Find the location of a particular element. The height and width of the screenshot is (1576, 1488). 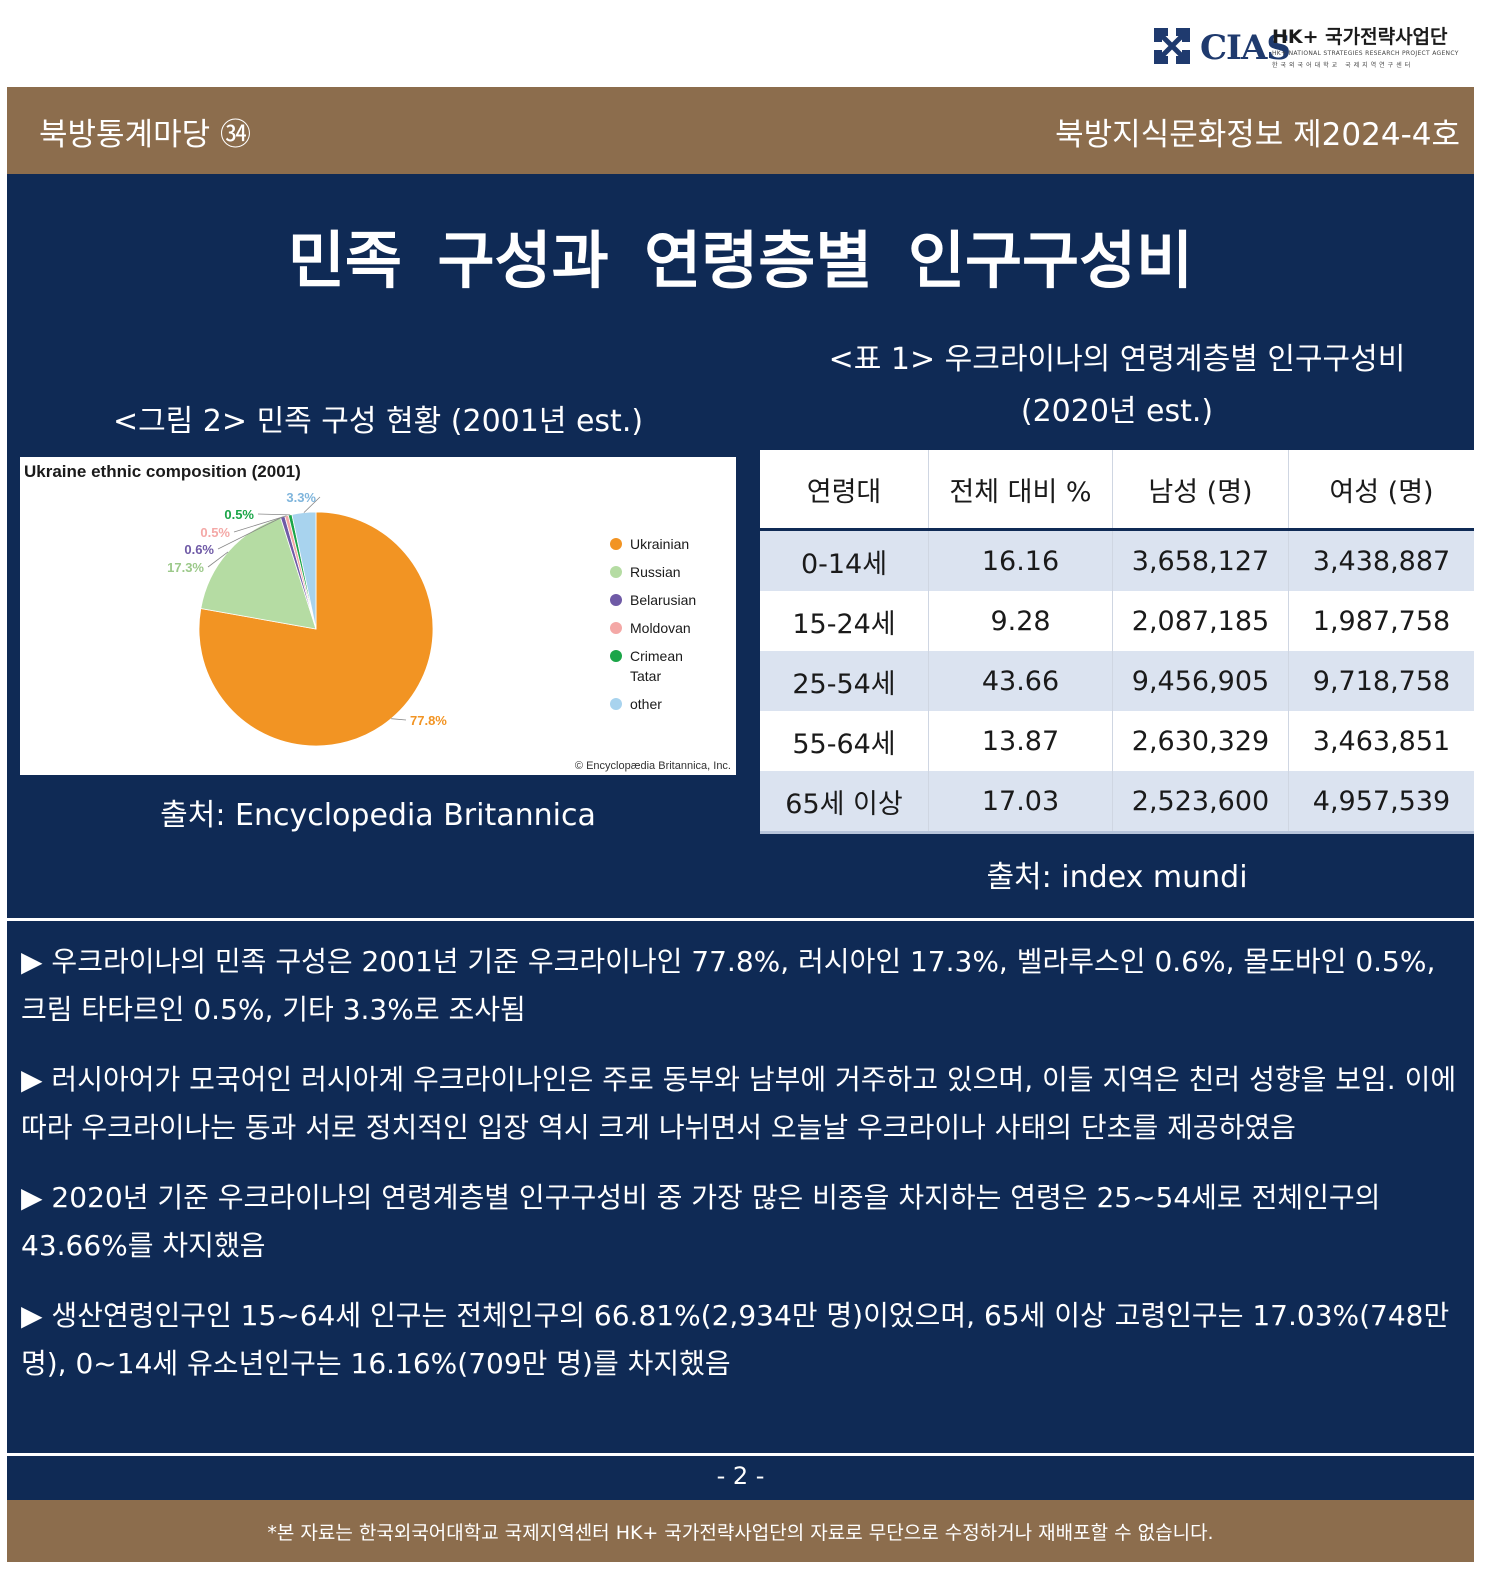

page-number: - 2 - is located at coordinates (740, 1476).